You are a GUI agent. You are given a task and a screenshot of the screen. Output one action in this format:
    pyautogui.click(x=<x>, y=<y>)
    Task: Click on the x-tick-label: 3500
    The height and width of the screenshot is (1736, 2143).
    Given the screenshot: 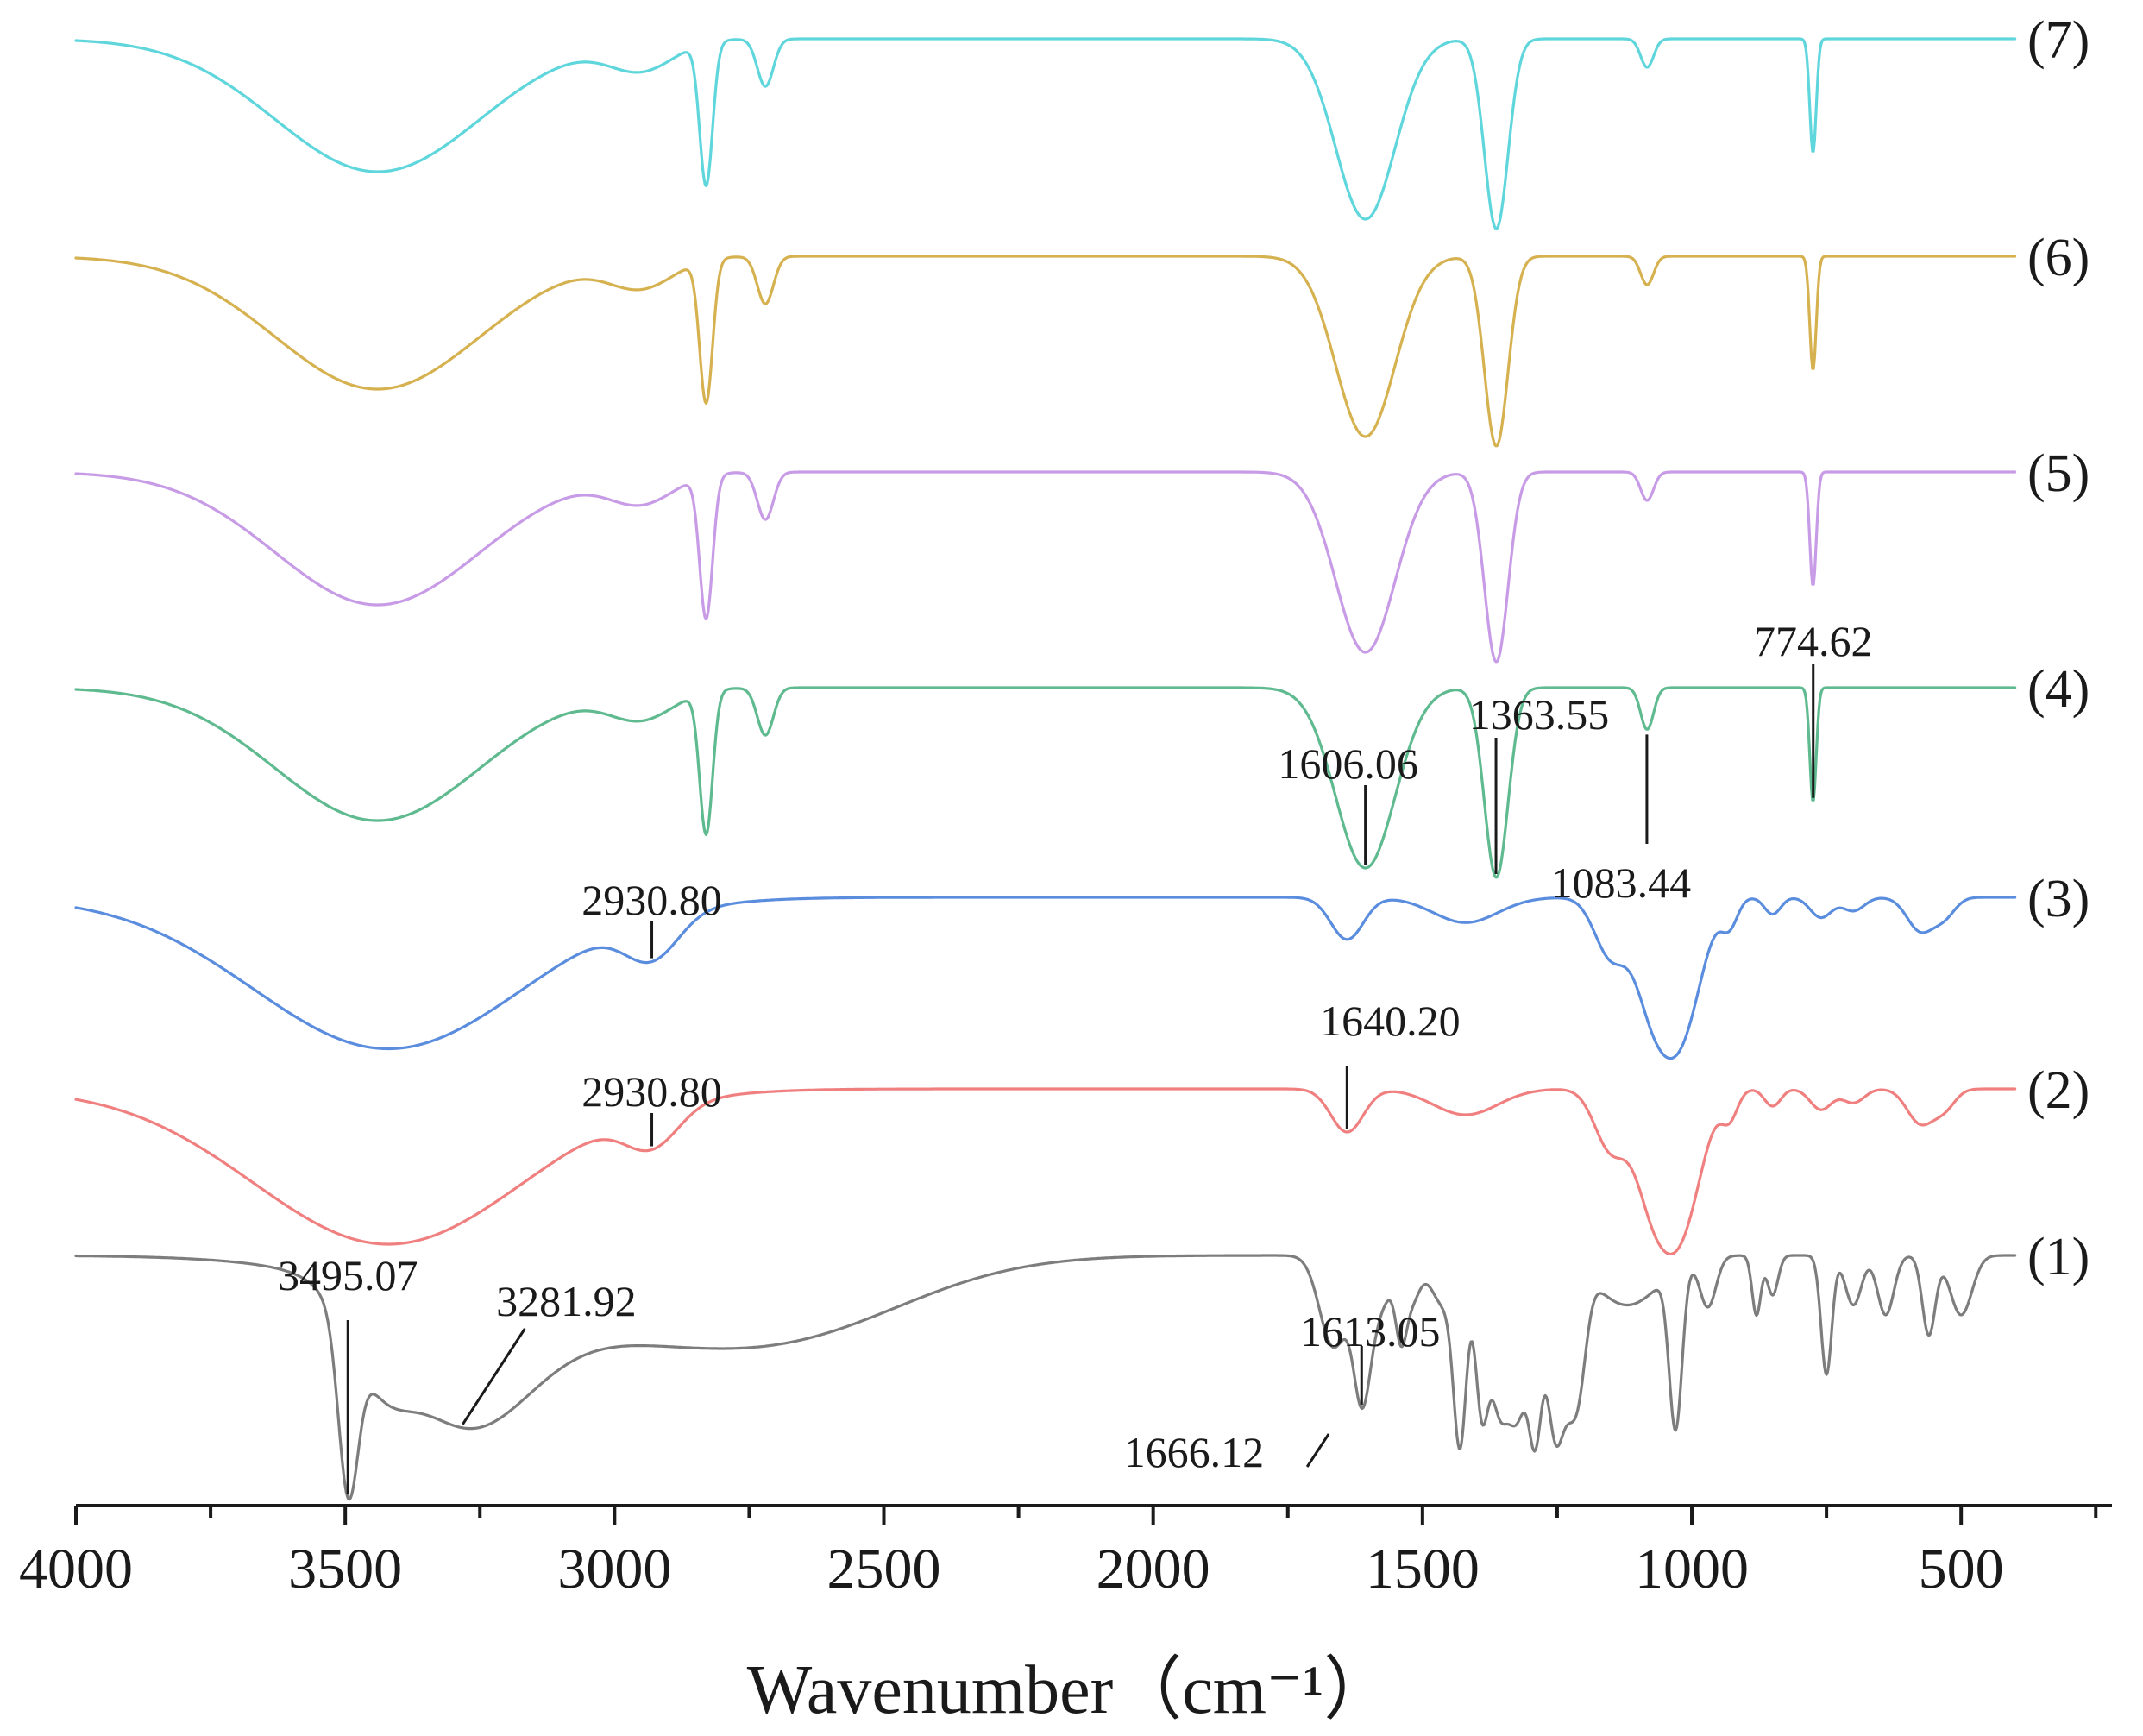 What is the action you would take?
    pyautogui.click(x=345, y=1569)
    